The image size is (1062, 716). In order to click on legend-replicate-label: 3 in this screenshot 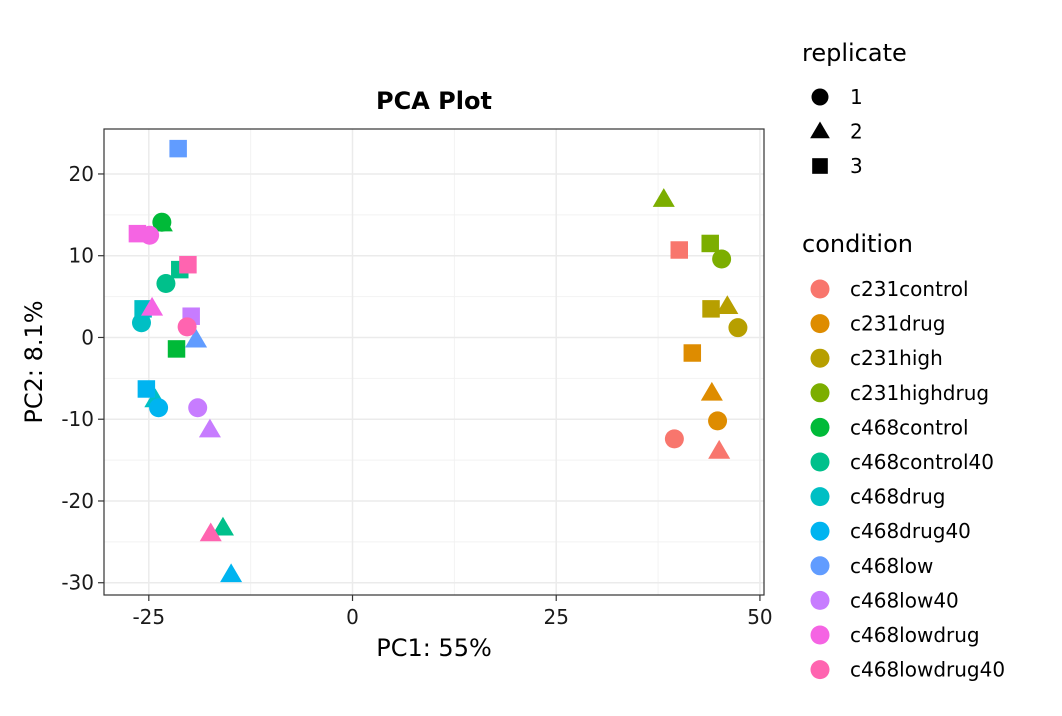, I will do `click(856, 166)`.